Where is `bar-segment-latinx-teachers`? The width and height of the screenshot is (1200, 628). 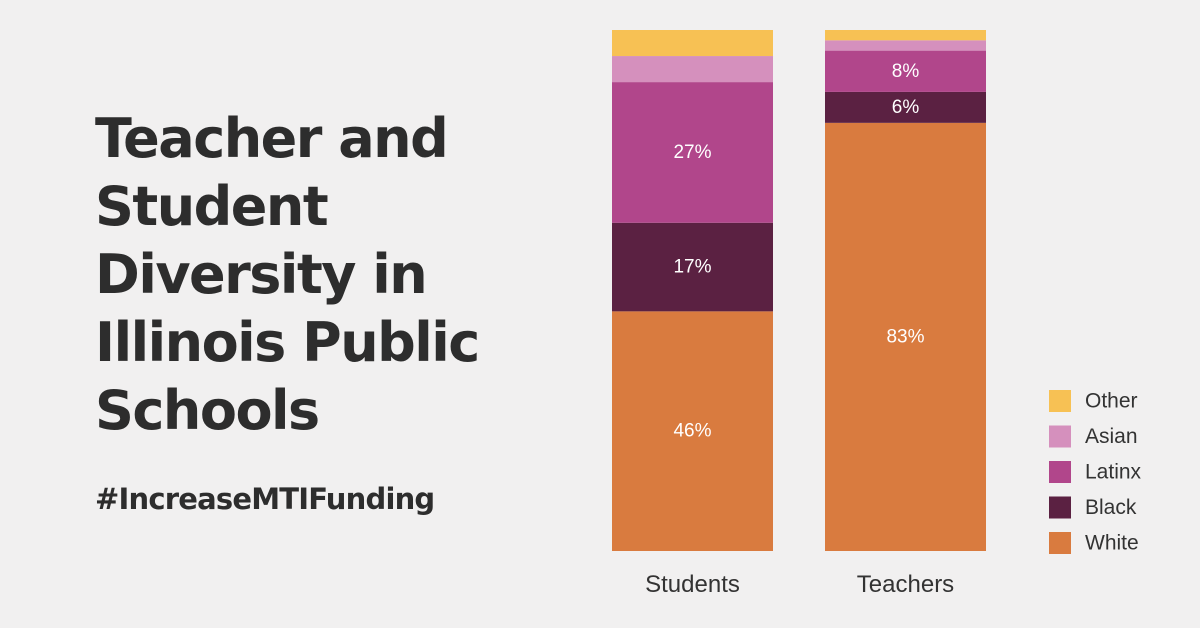 bar-segment-latinx-teachers is located at coordinates (905, 71).